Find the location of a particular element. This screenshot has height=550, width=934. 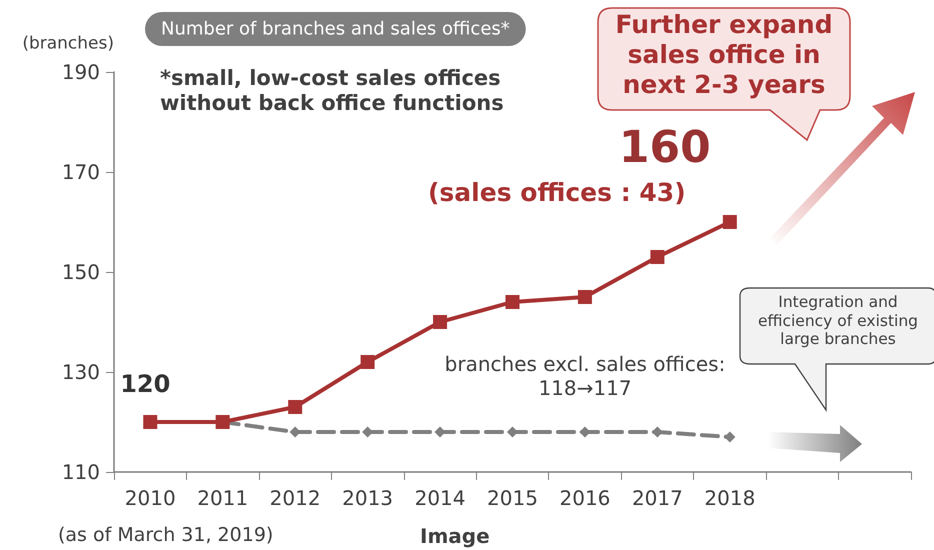

x-tick-label: 2012 is located at coordinates (295, 498).